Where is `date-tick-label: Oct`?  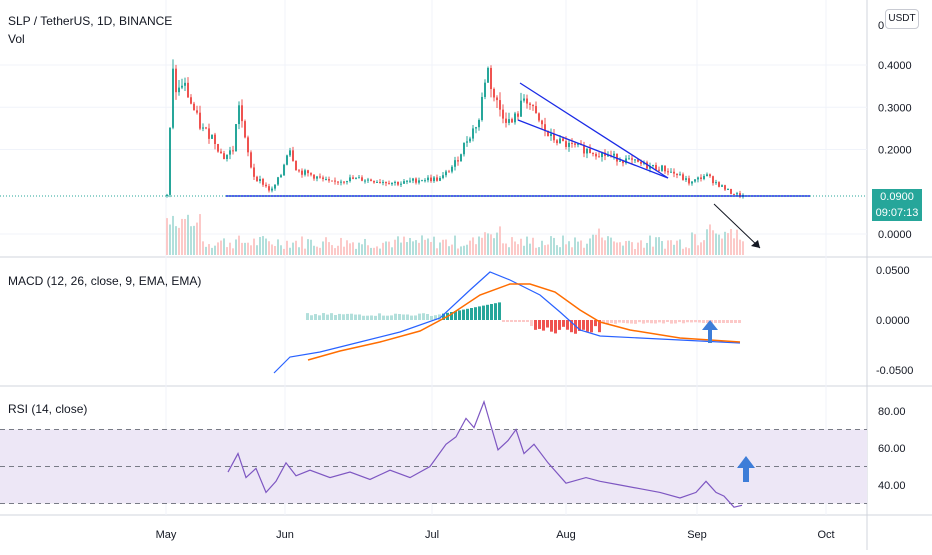 date-tick-label: Oct is located at coordinates (825, 535).